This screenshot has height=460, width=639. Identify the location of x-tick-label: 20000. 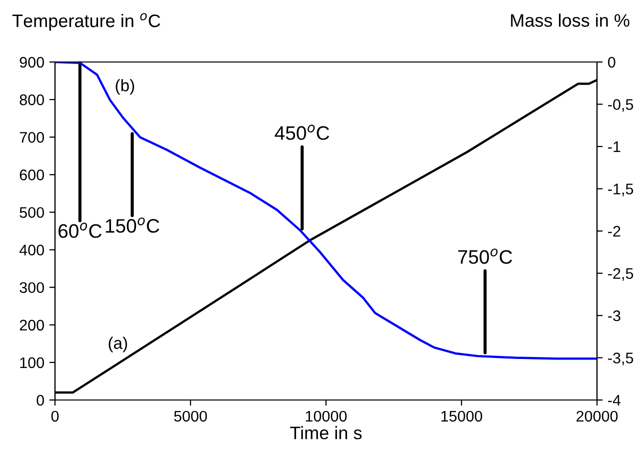
(597, 416).